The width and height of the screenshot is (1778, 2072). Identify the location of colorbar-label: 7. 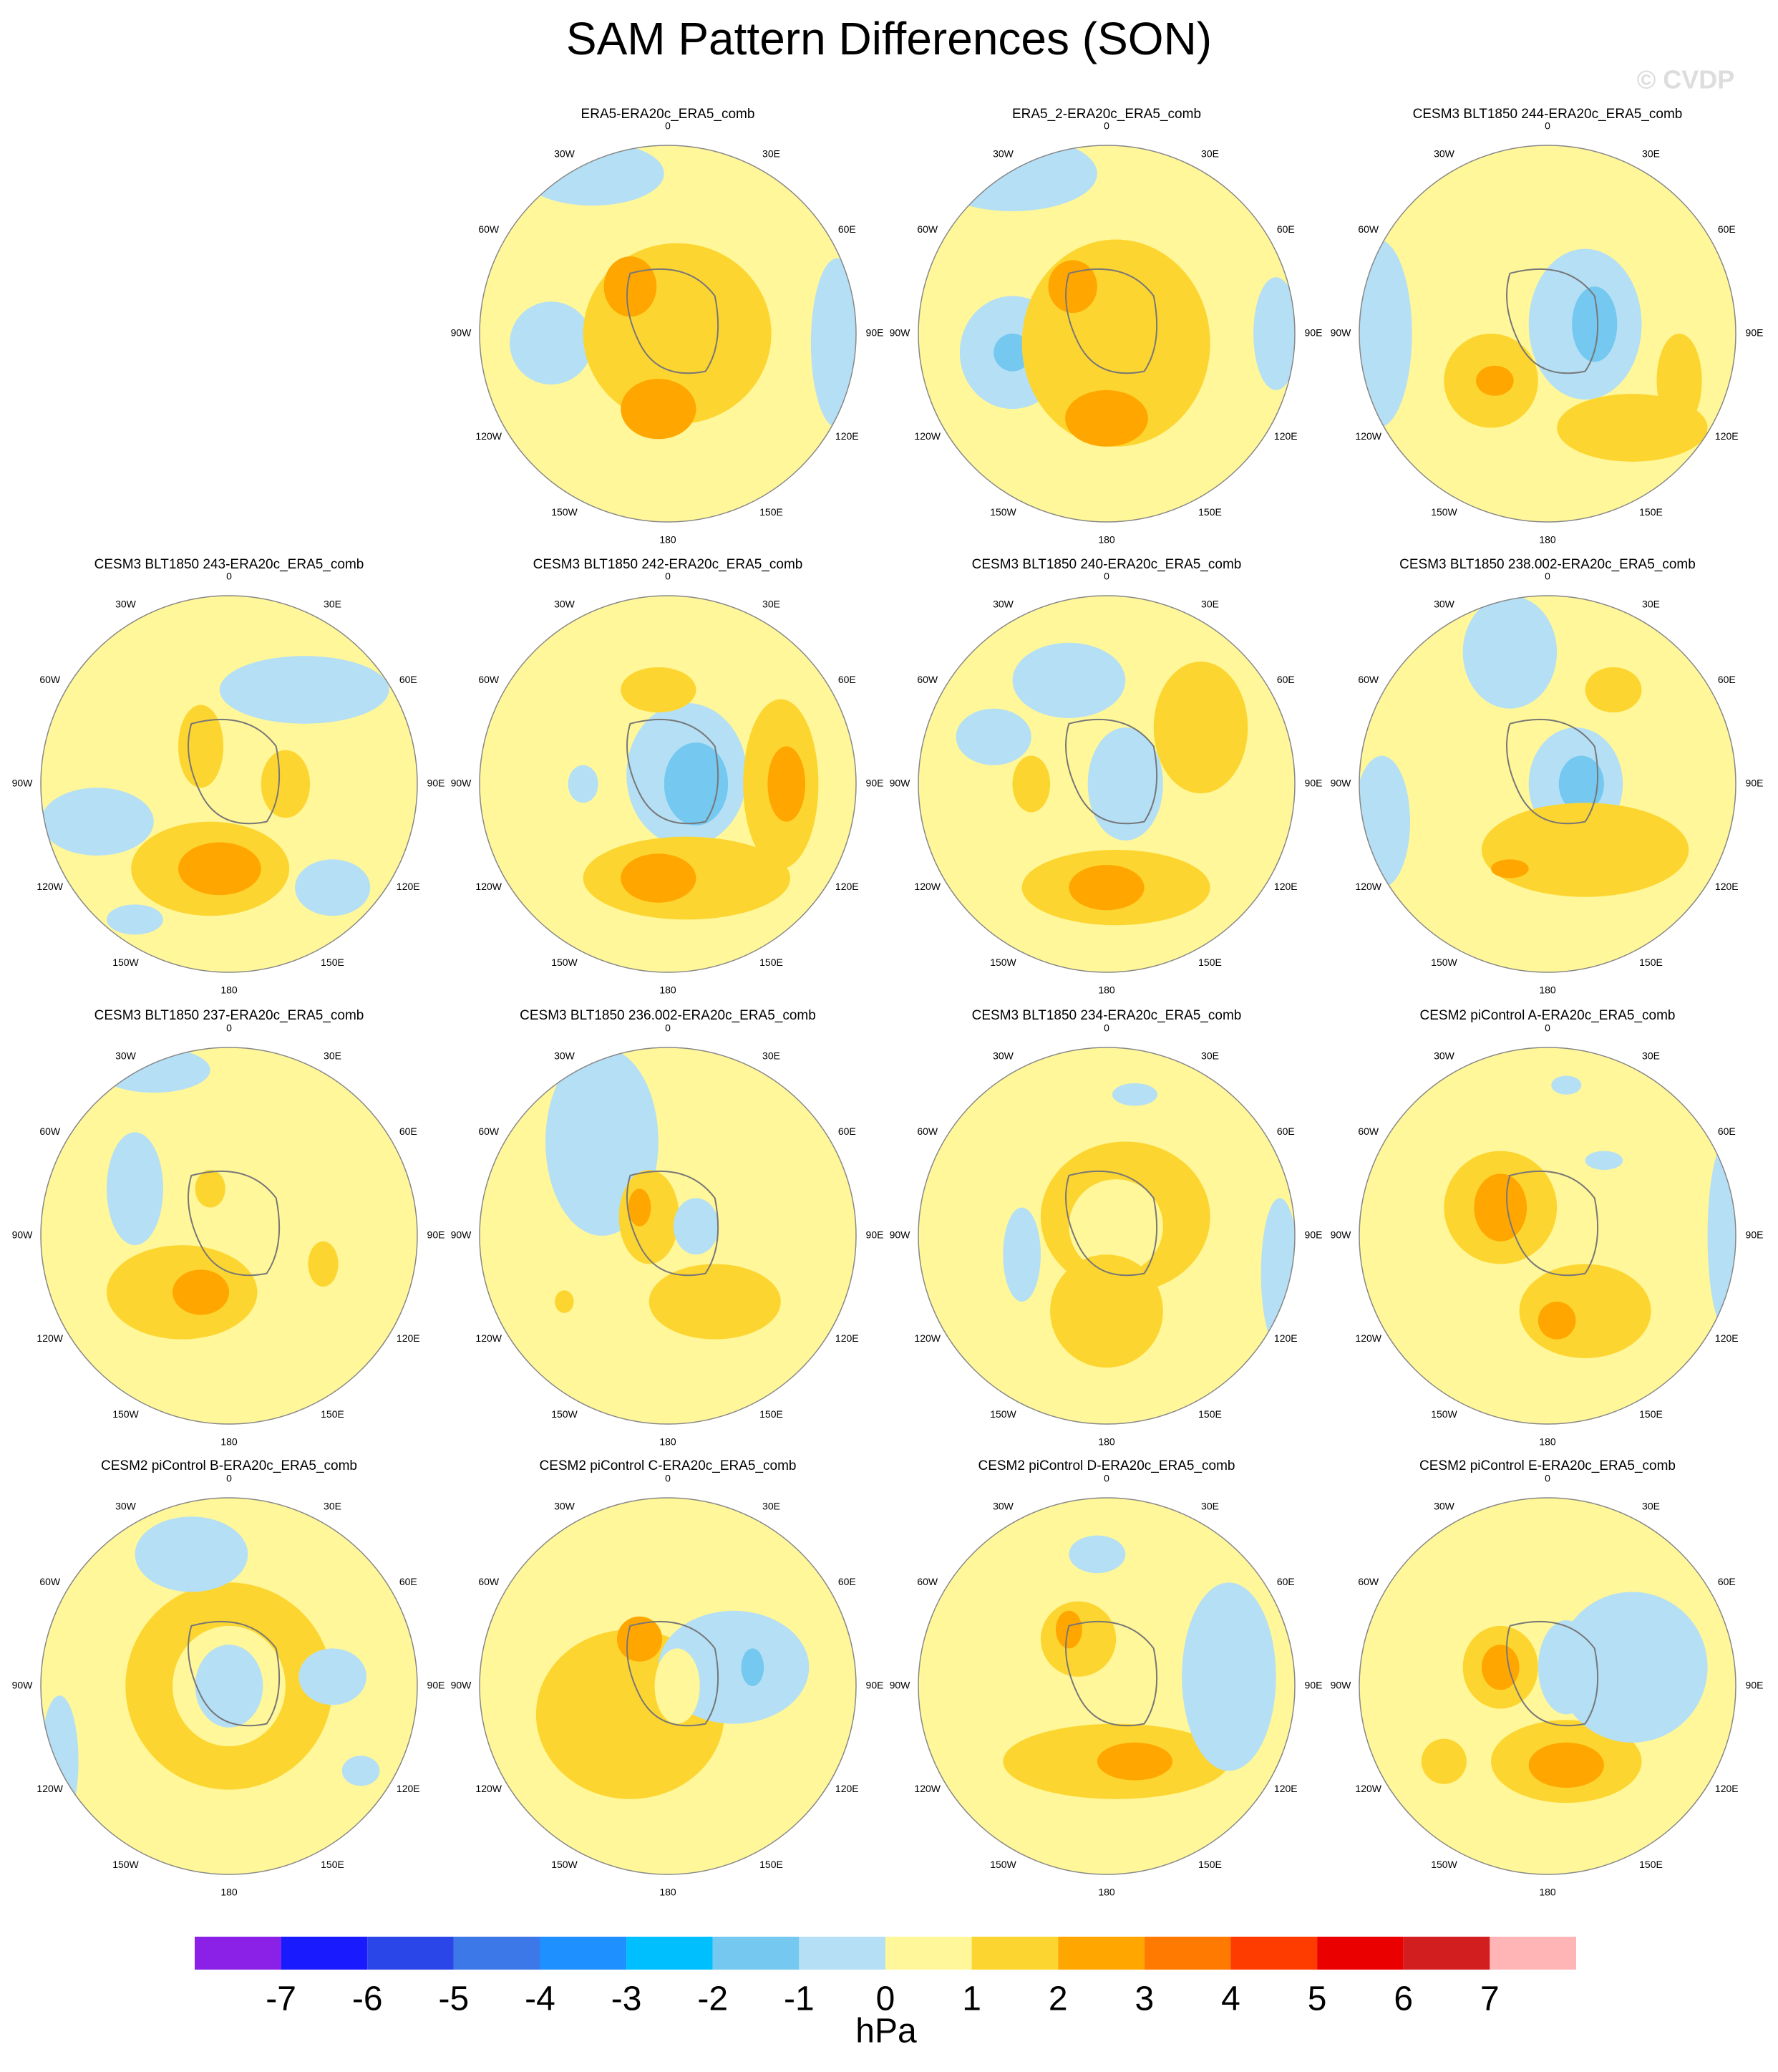
(1490, 1999).